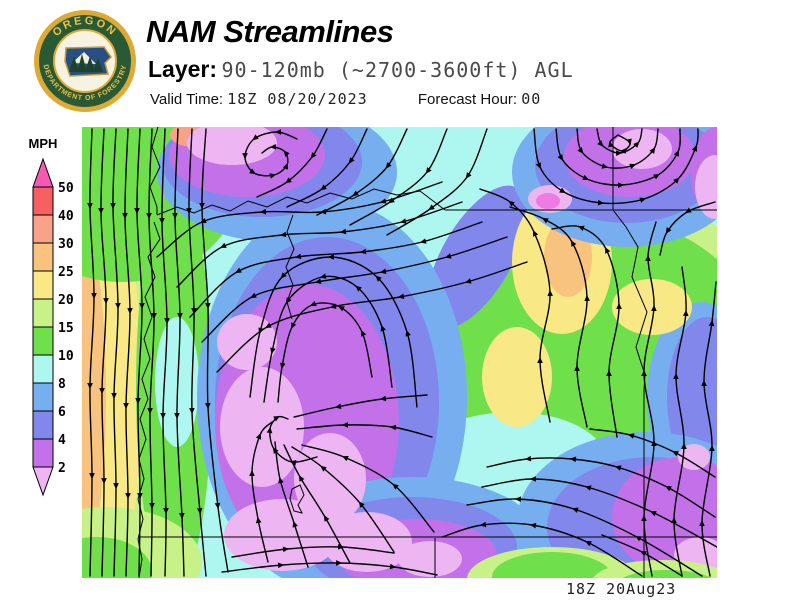 The width and height of the screenshot is (800, 600). Describe the element at coordinates (62, 412) in the screenshot. I see `legend-tick-label: 6` at that location.